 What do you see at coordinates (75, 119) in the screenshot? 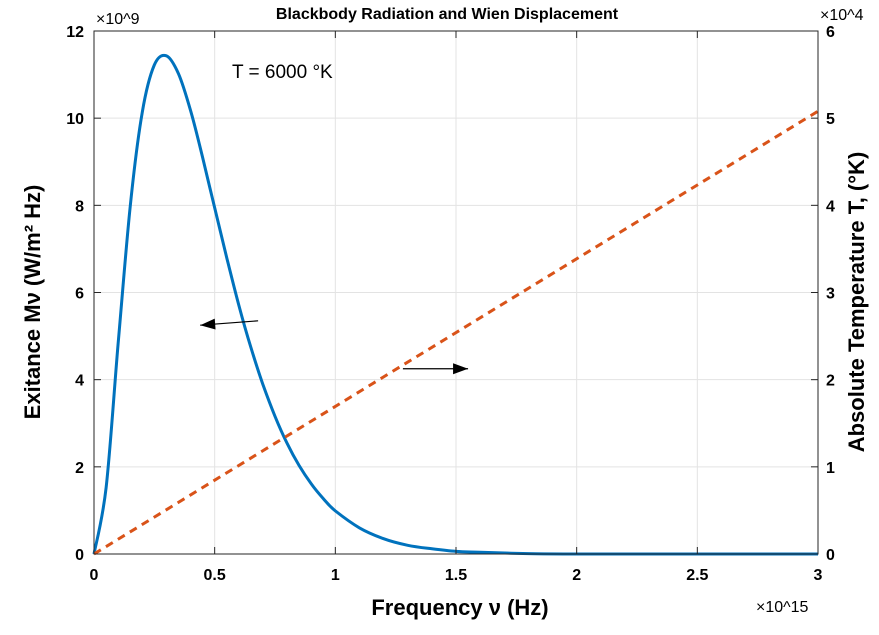
I see `y-left-tick-label: 10` at bounding box center [75, 119].